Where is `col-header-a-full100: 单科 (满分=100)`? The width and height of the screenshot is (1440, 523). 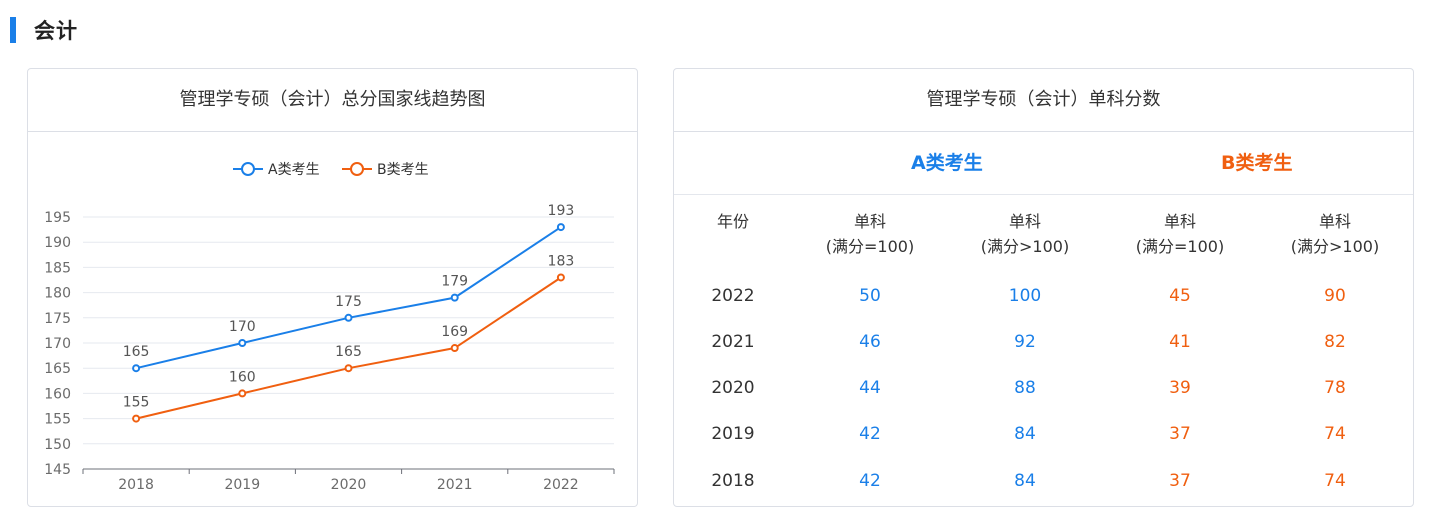 col-header-a-full100: 单科 (满分=100) is located at coordinates (870, 234).